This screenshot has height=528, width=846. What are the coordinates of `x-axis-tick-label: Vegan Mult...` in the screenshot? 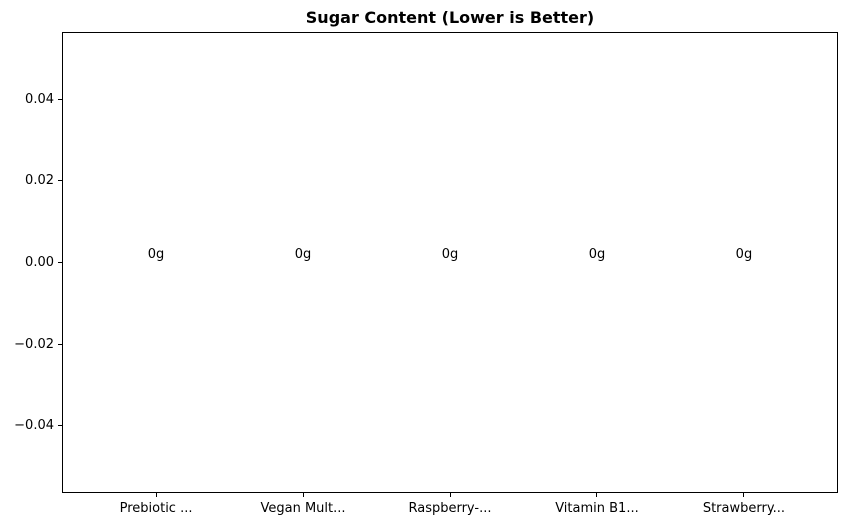 It's located at (303, 508).